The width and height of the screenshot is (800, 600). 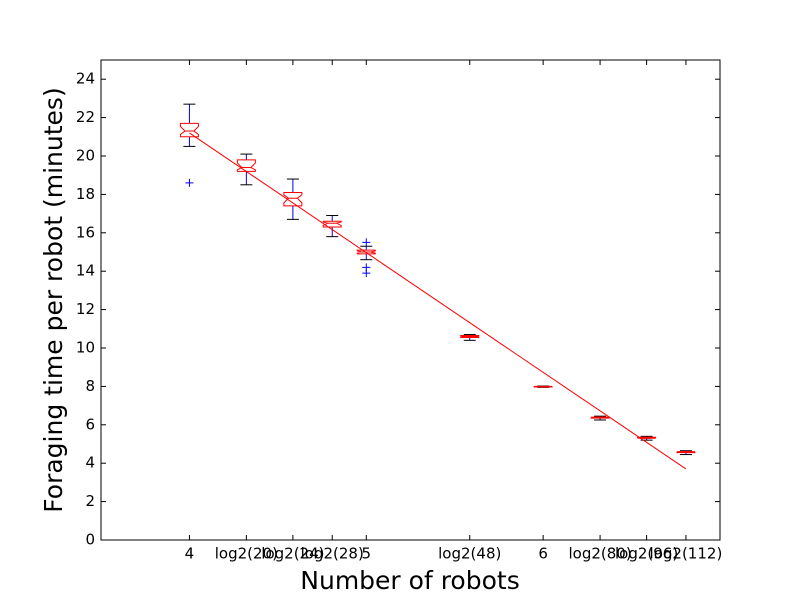 I want to click on x-tick-label: log2(48), so click(x=469, y=554).